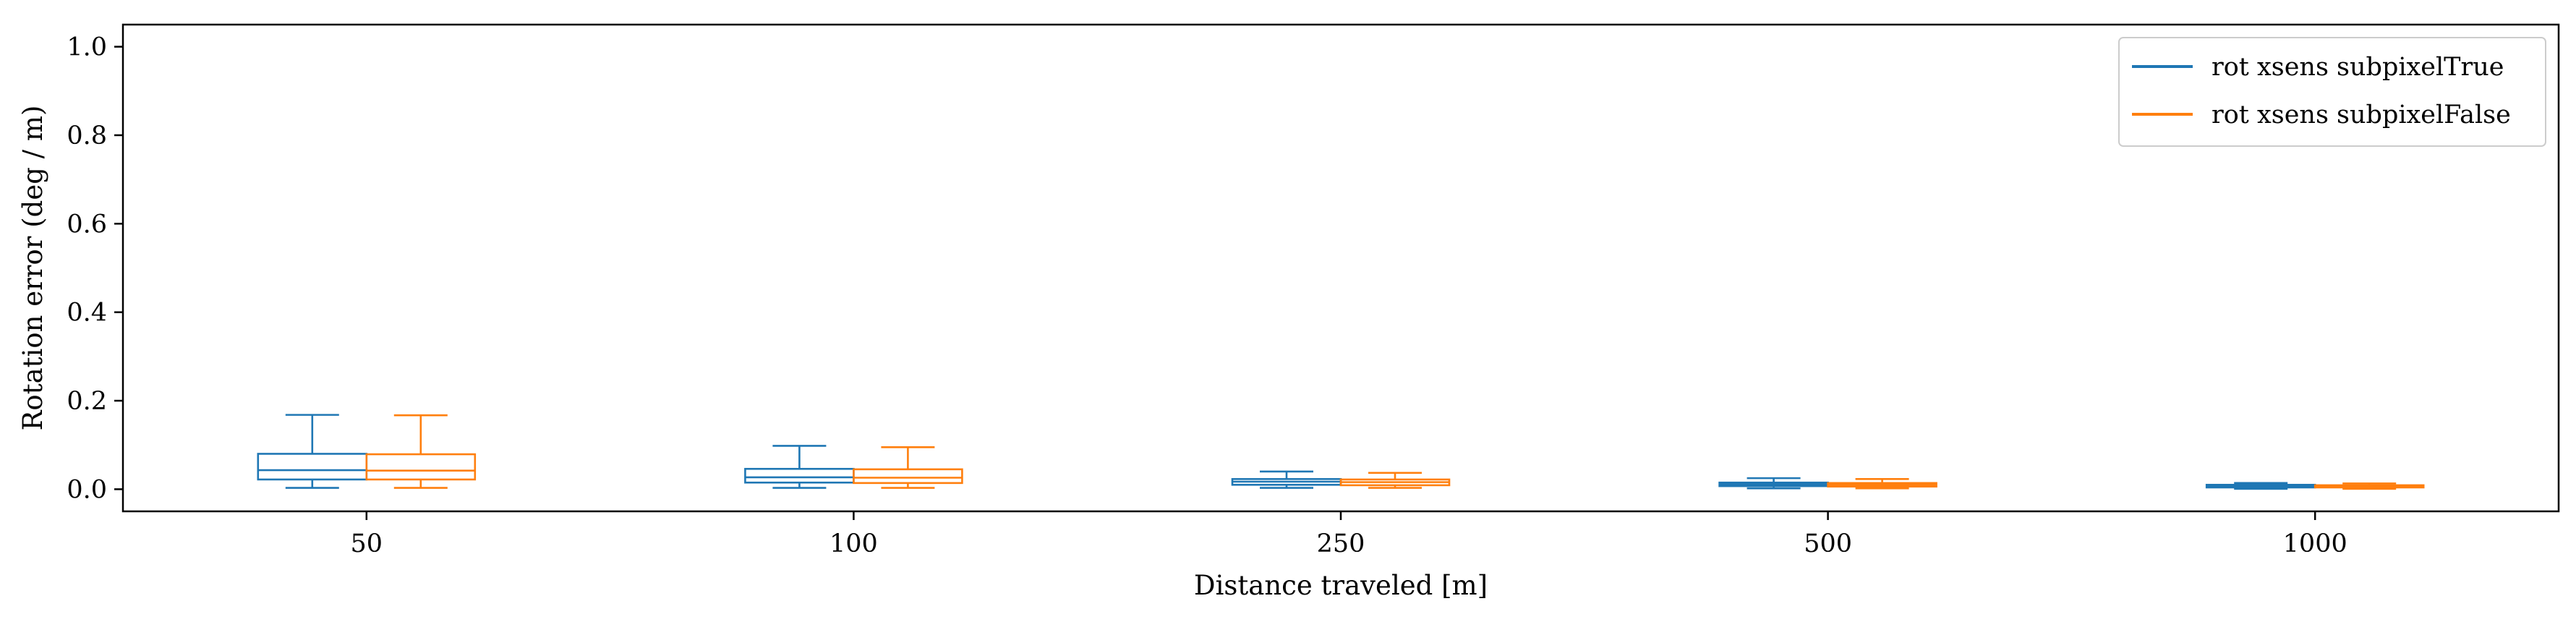  I want to click on plot-area, so click(1341, 452).